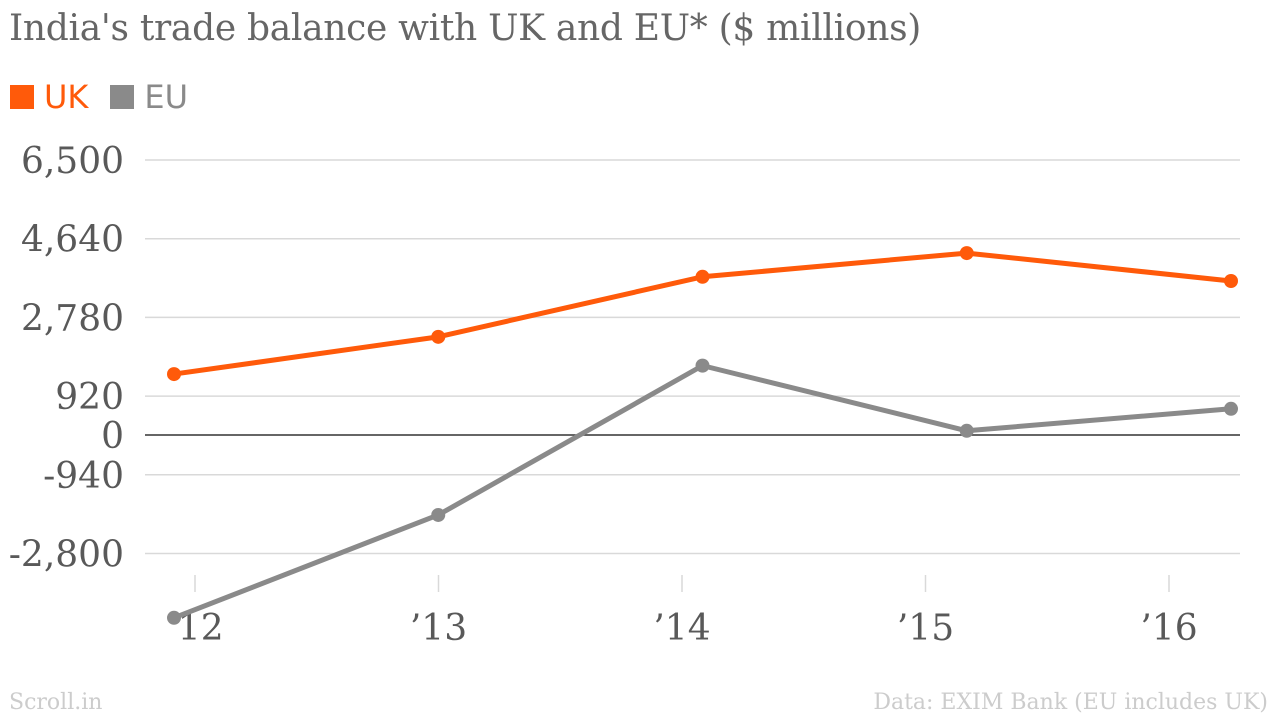 The height and width of the screenshot is (720, 1280). I want to click on y-tick-label: -2,800, so click(66, 554).